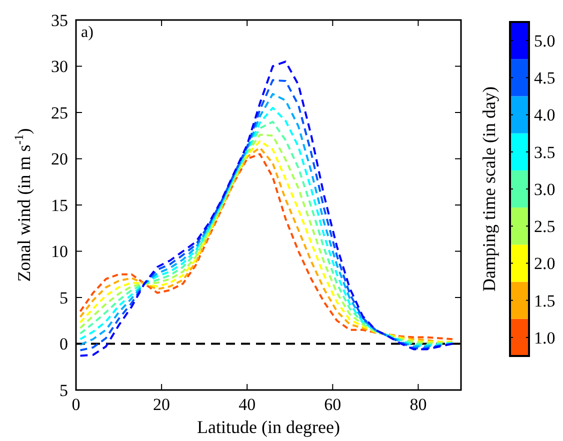  Describe the element at coordinates (545, 226) in the screenshot. I see `color-bar-label: 2.5` at that location.